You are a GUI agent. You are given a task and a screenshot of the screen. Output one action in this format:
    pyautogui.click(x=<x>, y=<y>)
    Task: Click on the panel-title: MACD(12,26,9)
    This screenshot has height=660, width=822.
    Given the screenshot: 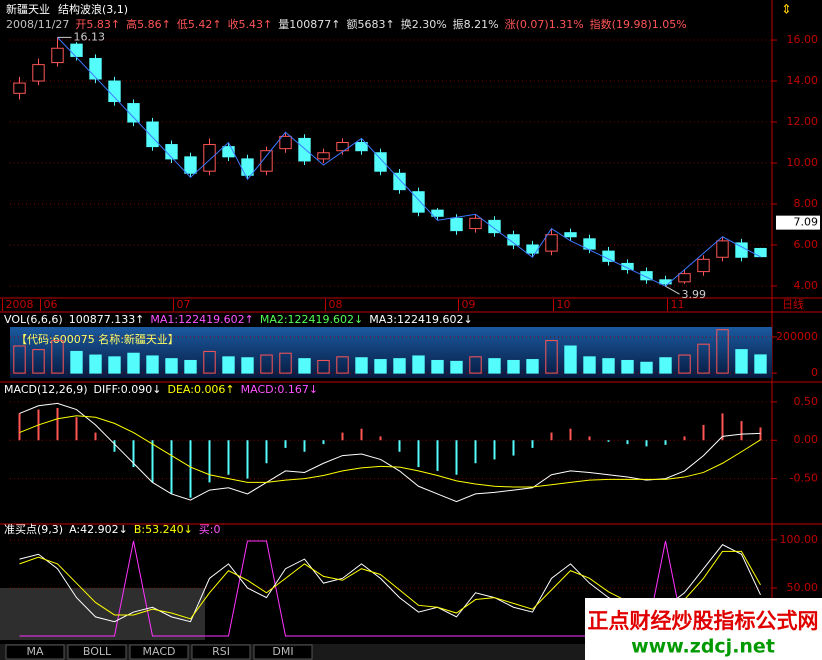 What is the action you would take?
    pyautogui.click(x=46, y=389)
    